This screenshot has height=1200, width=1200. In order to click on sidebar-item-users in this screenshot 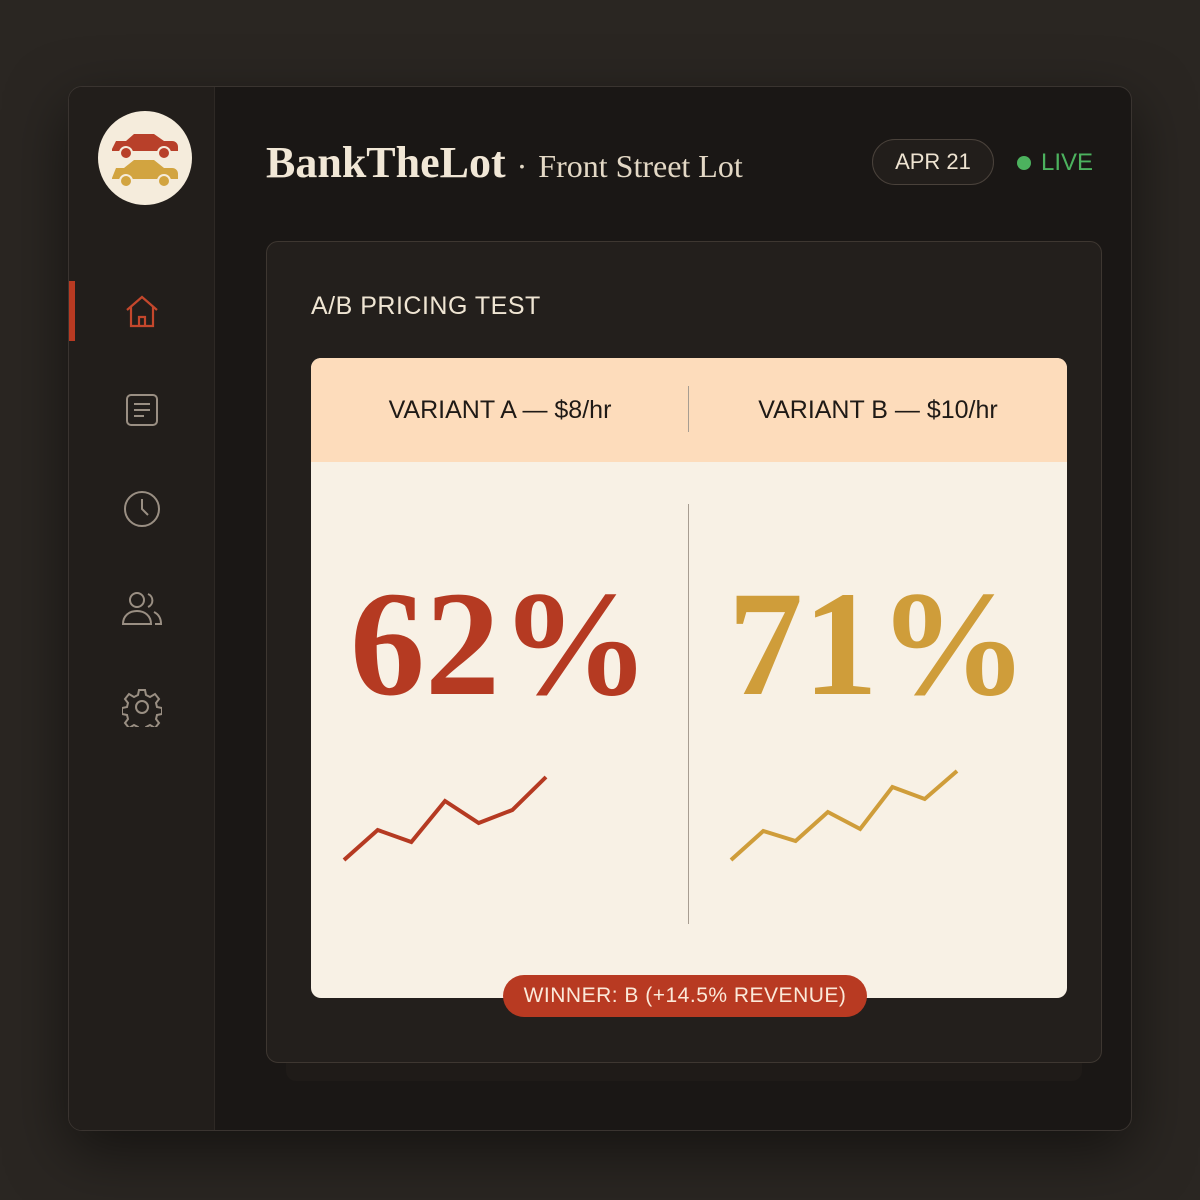, I will do `click(142, 608)`.